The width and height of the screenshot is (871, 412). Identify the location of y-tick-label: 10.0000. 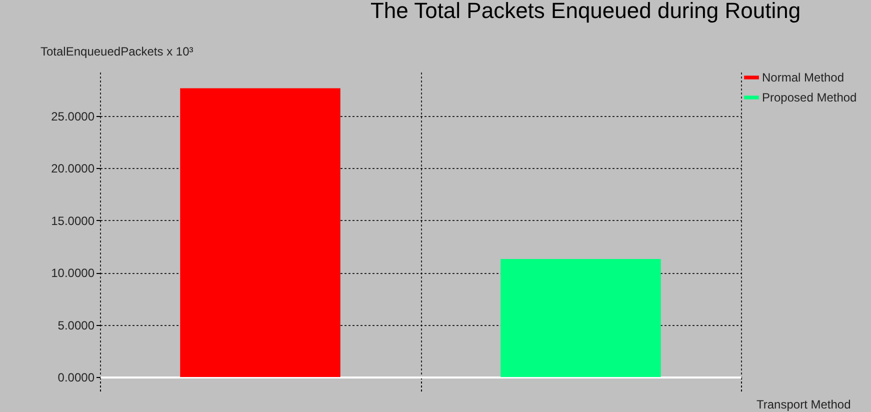
(73, 273).